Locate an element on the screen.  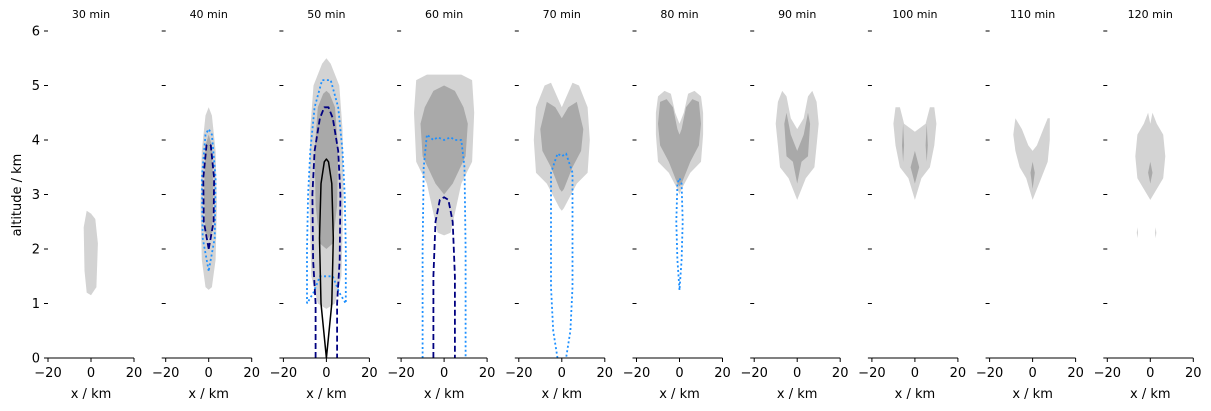
y-tick-label: 5 is located at coordinates (36, 86).